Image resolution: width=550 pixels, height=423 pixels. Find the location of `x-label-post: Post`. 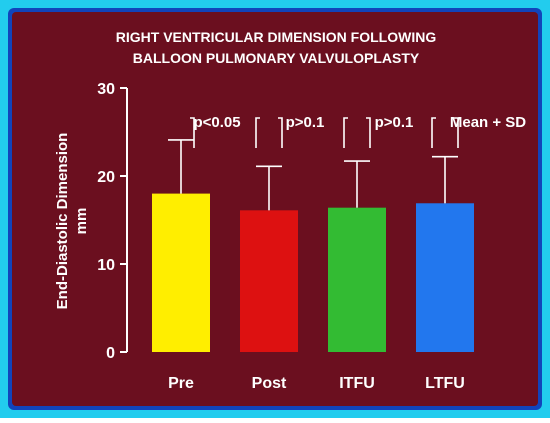

x-label-post: Post is located at coordinates (269, 383).